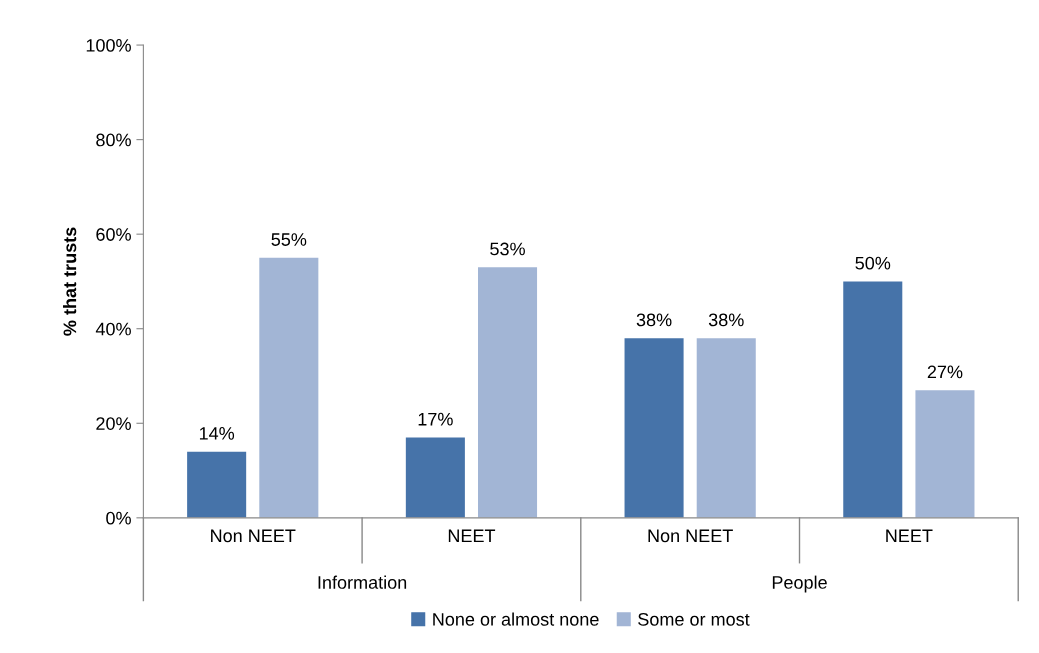  I want to click on legend-label: None or almost none, so click(516, 619).